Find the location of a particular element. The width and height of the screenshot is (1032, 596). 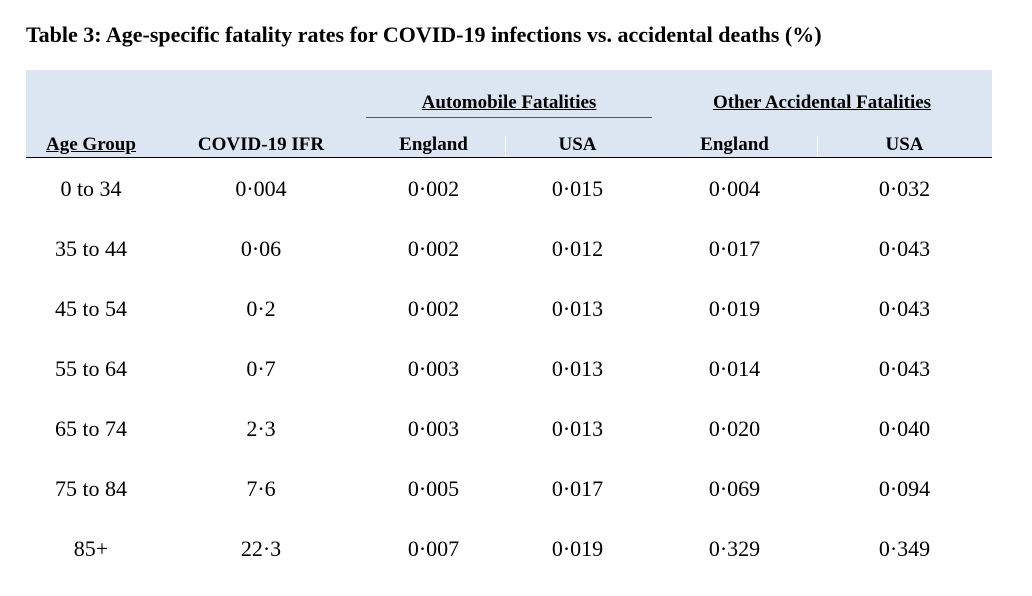

column-header-auto-england: England is located at coordinates (433, 144).